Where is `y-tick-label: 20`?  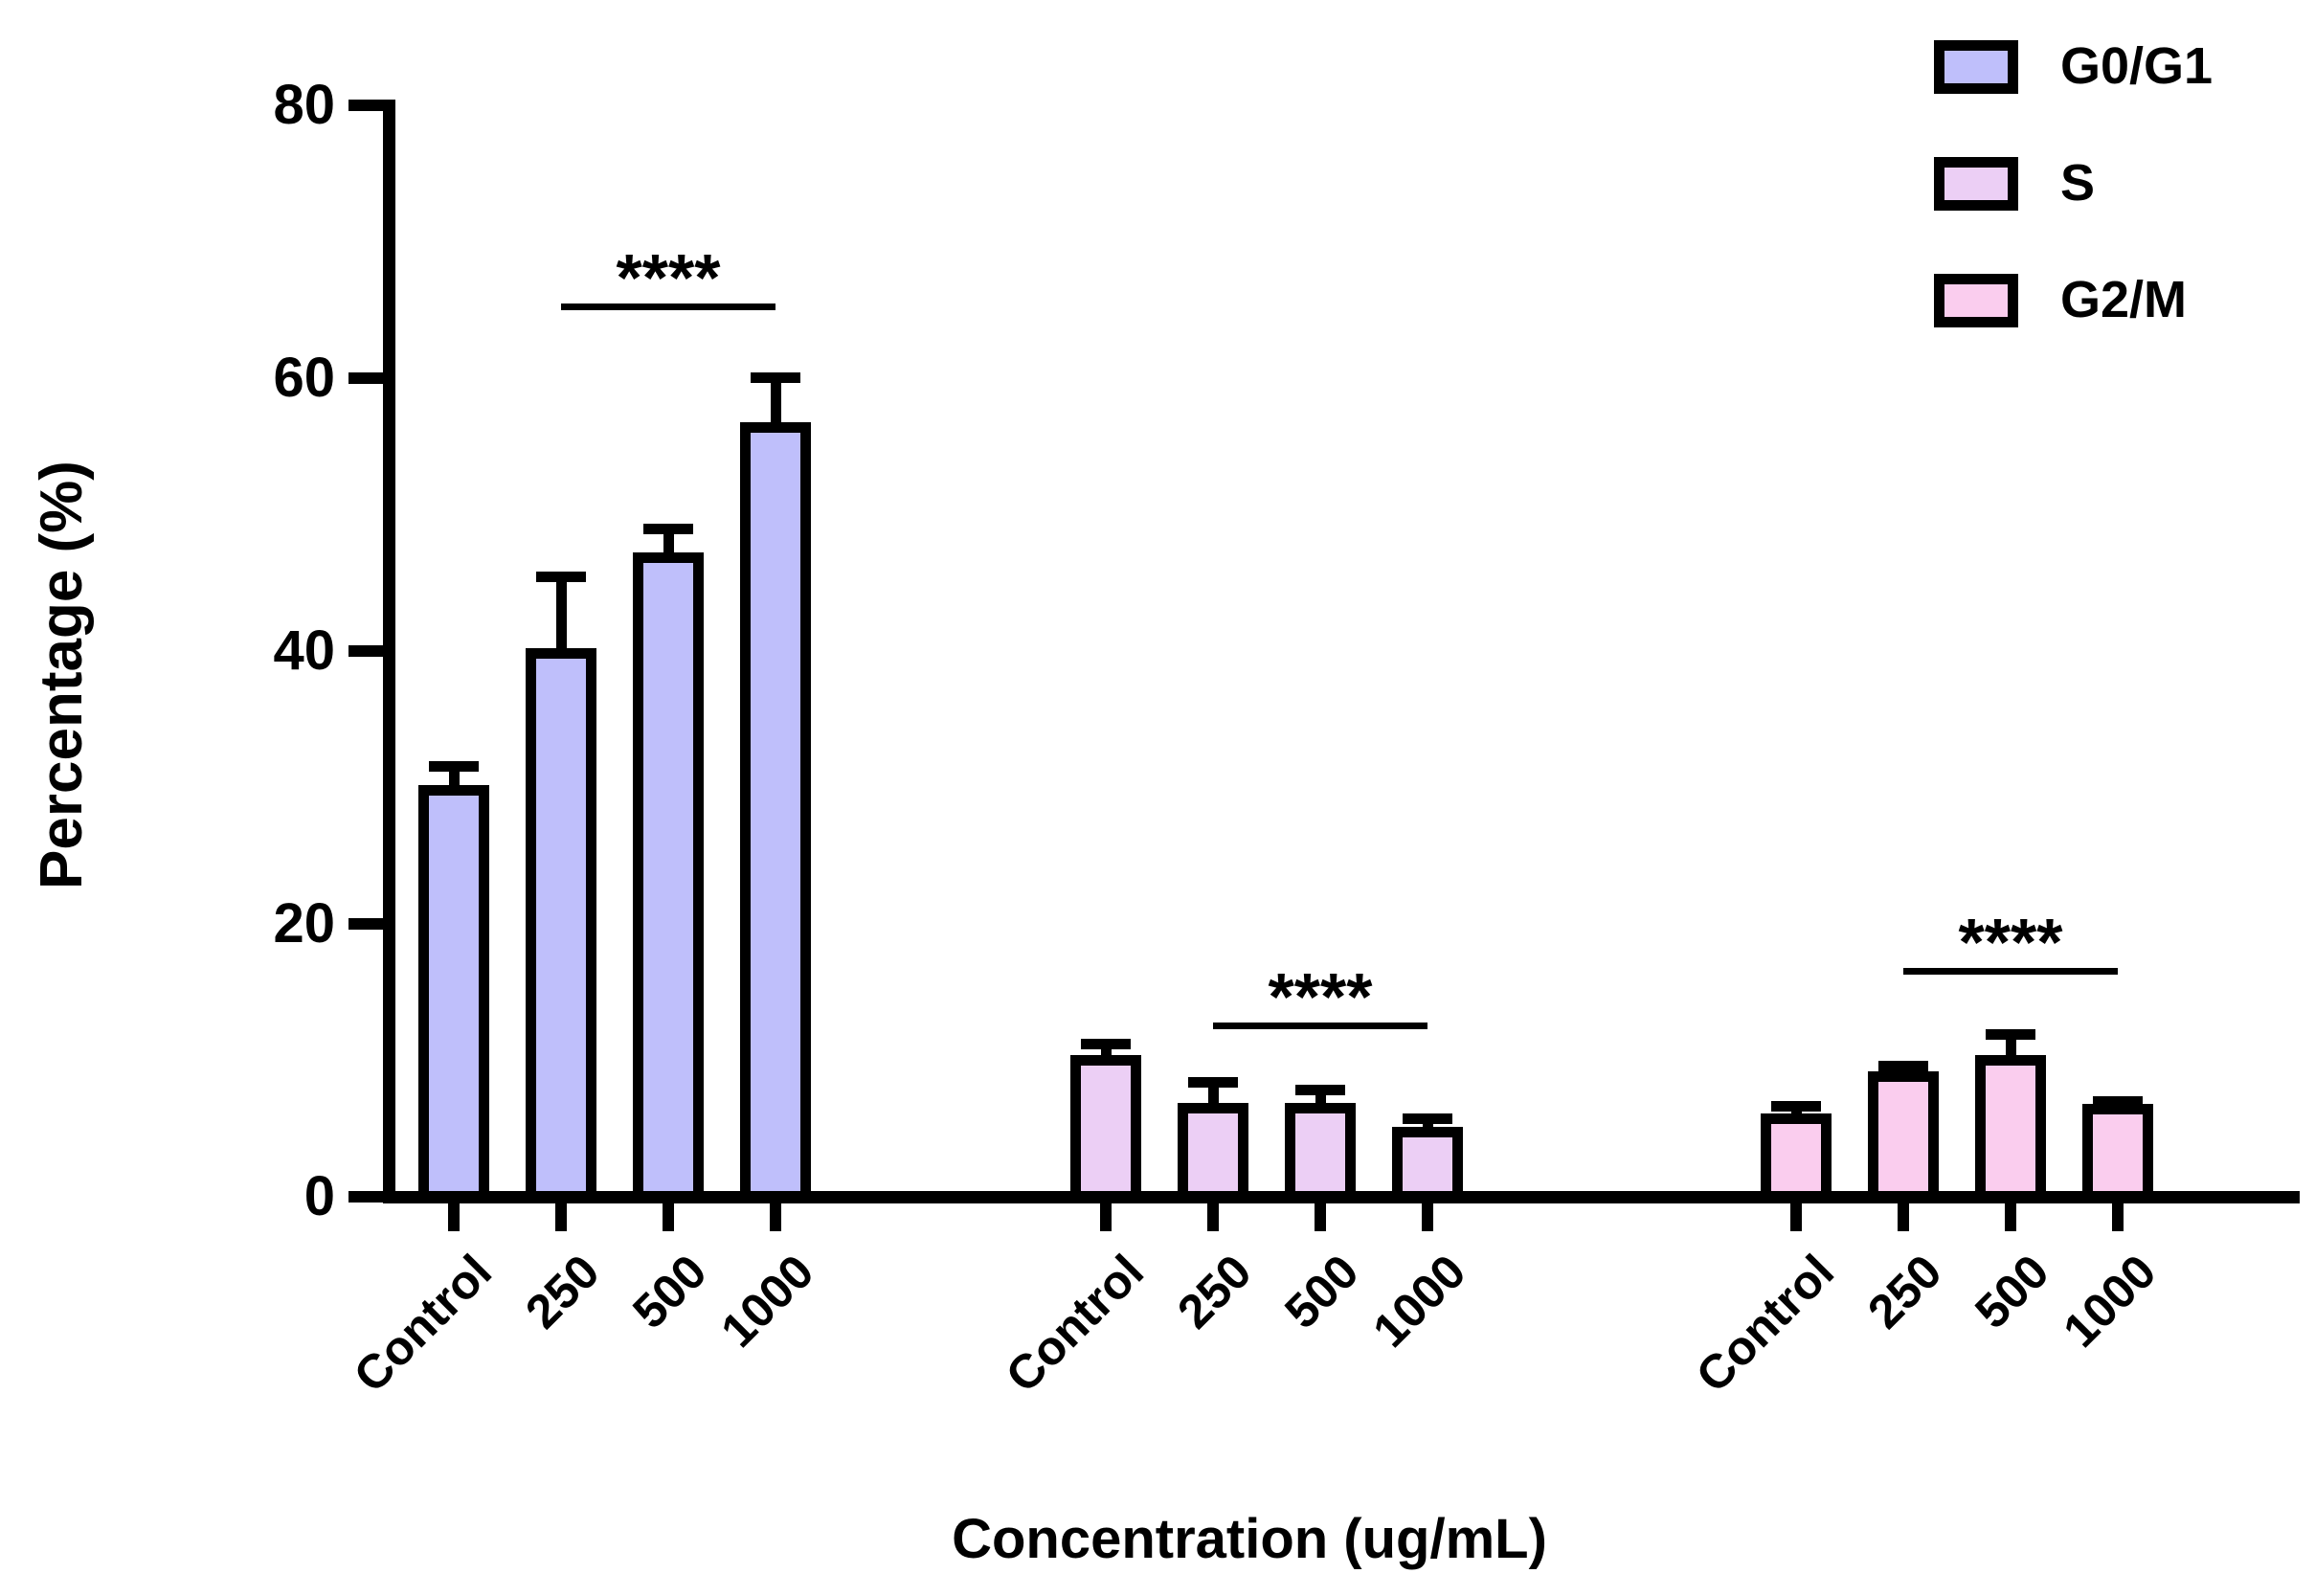
y-tick-label: 20 is located at coordinates (304, 923).